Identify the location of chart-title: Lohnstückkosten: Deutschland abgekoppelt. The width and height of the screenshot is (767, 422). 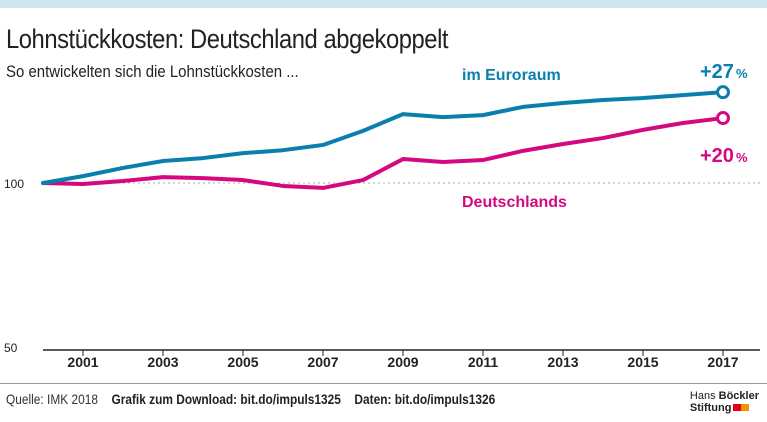
(227, 39).